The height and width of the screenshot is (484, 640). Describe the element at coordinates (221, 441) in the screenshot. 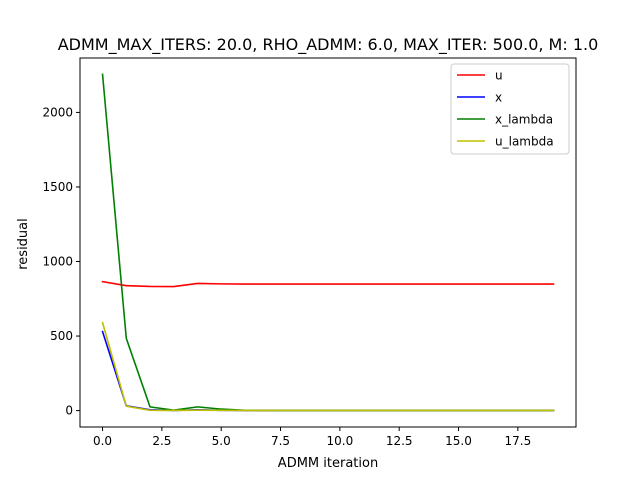

I see `x-tick-label: 5.0` at that location.